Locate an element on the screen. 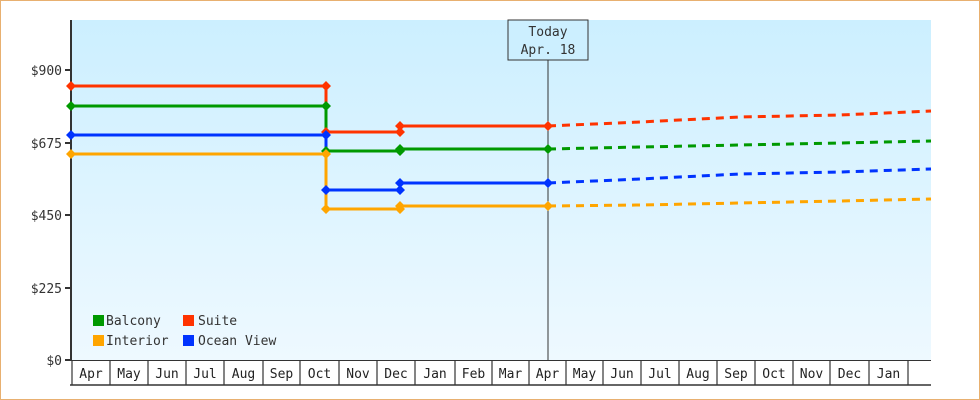  month-label: Feb is located at coordinates (474, 374).